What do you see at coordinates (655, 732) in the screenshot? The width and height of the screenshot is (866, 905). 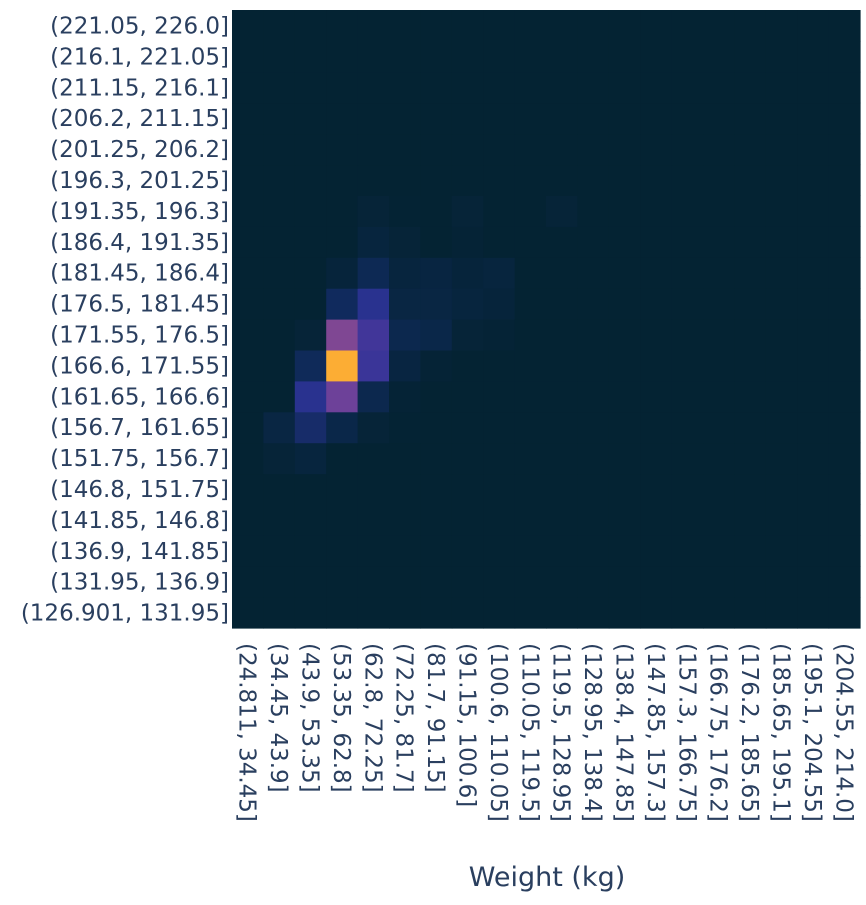 I see `x-tick-label: (147.85, 157.3]` at bounding box center [655, 732].